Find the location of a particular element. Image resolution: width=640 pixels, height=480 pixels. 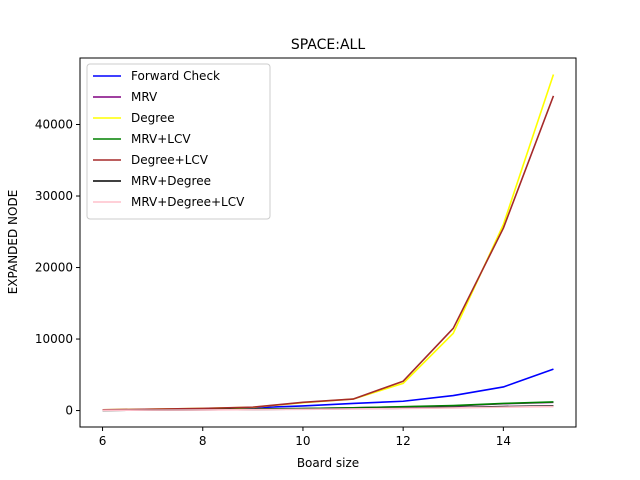

legend-label: MRV+Degree+LCV is located at coordinates (188, 202).